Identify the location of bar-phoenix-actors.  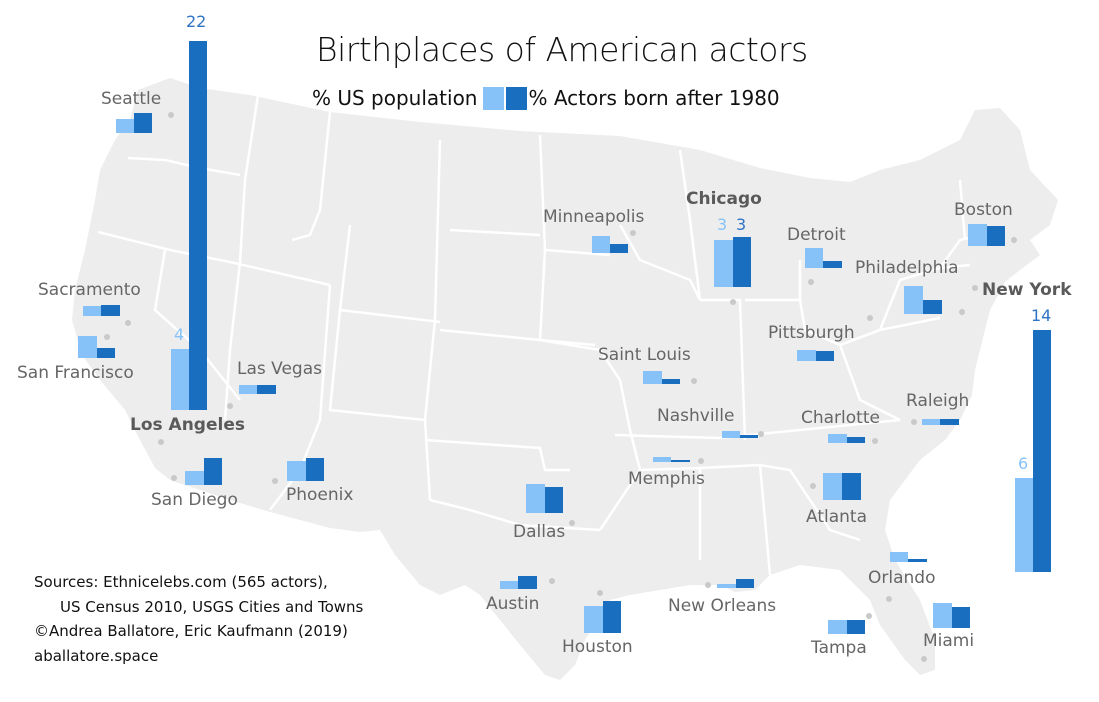
(315, 469).